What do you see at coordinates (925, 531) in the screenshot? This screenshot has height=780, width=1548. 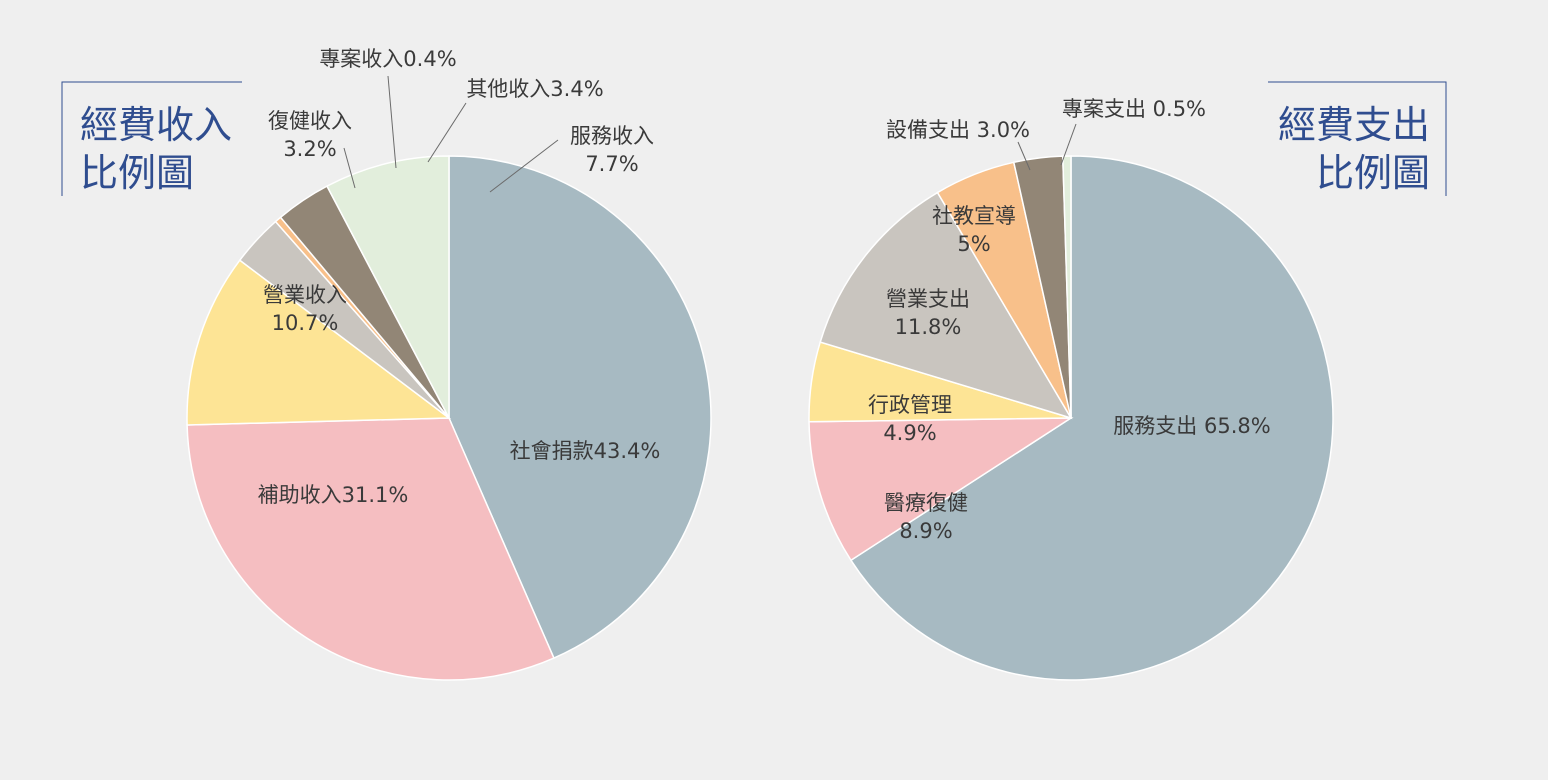 I see `slice-label-line: 8.9%` at bounding box center [925, 531].